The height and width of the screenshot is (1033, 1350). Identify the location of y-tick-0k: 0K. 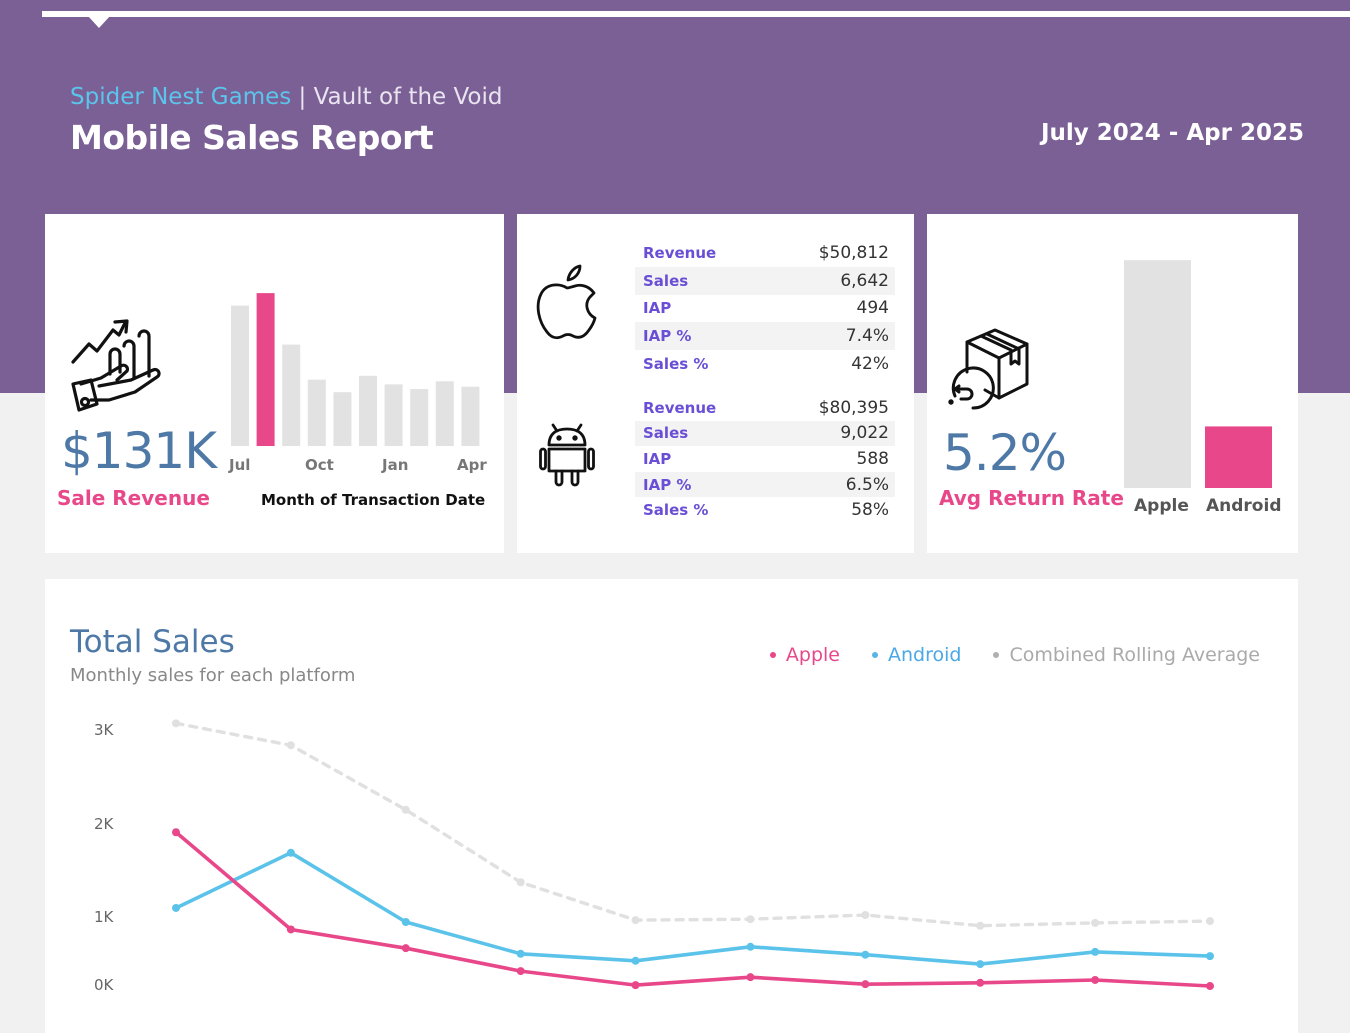
(104, 985).